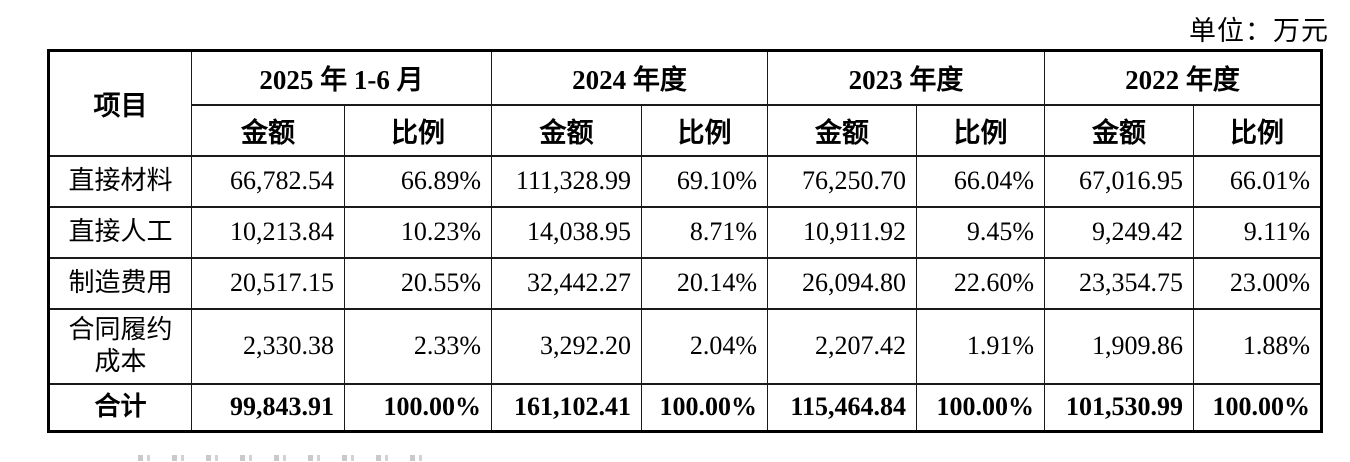 This screenshot has width=1350, height=462. What do you see at coordinates (842, 346) in the screenshot?
I see `amount-cell: 2,207.42` at bounding box center [842, 346].